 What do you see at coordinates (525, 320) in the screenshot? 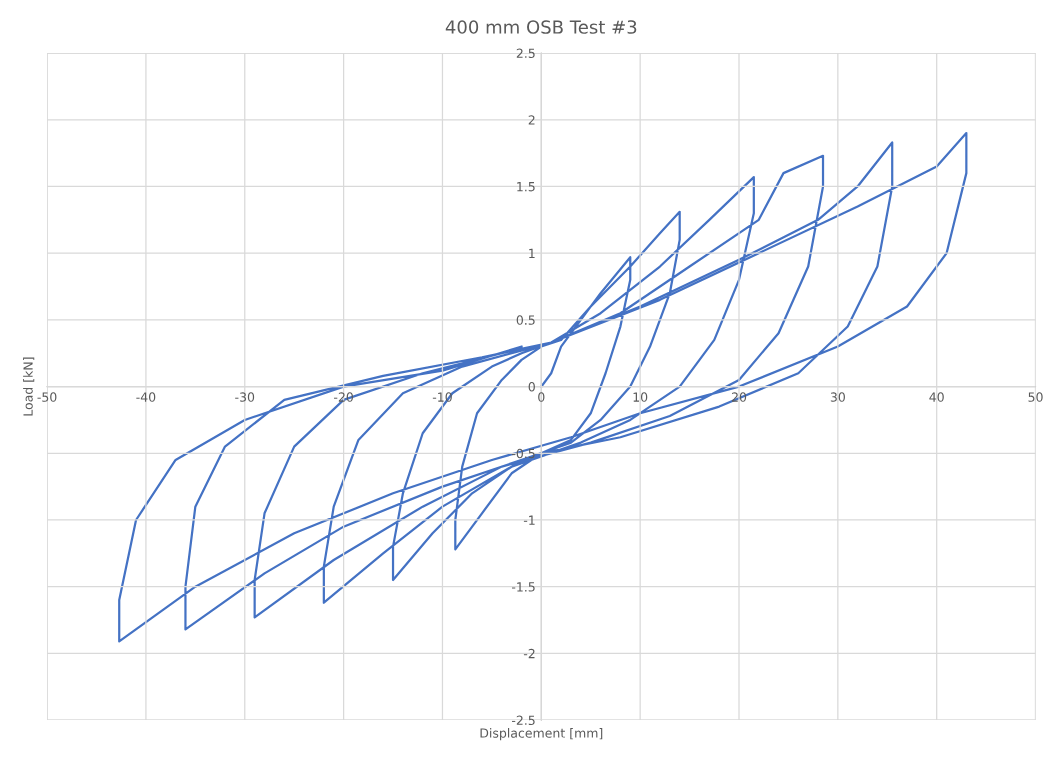
I see `y-tick-label: 0.5` at bounding box center [525, 320].